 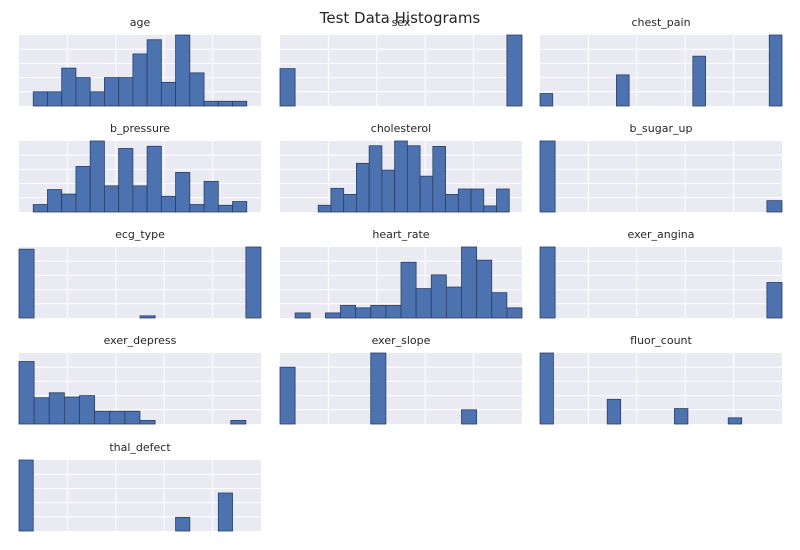 I want to click on subplot-chest-pain: chest_pain, so click(x=661, y=61).